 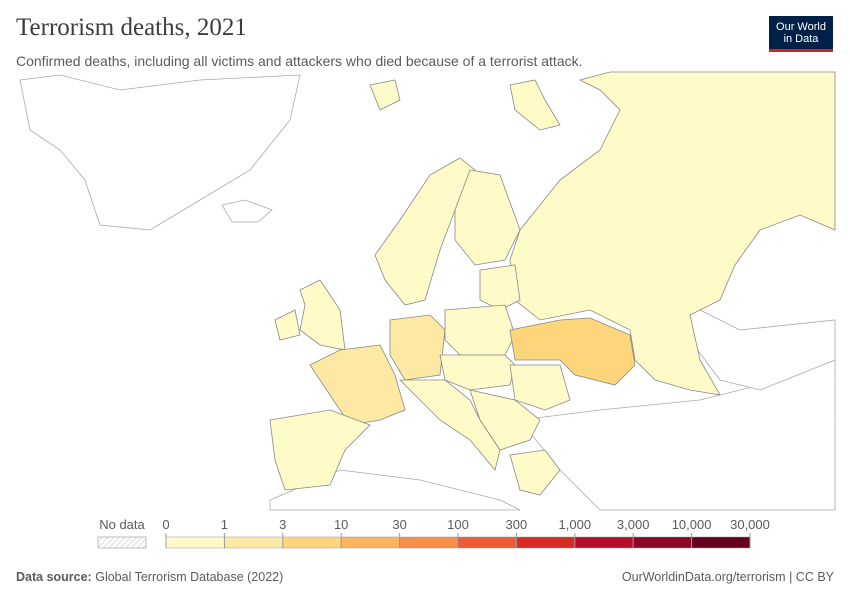 I want to click on legend-tick-label: 3,000, so click(x=633, y=524).